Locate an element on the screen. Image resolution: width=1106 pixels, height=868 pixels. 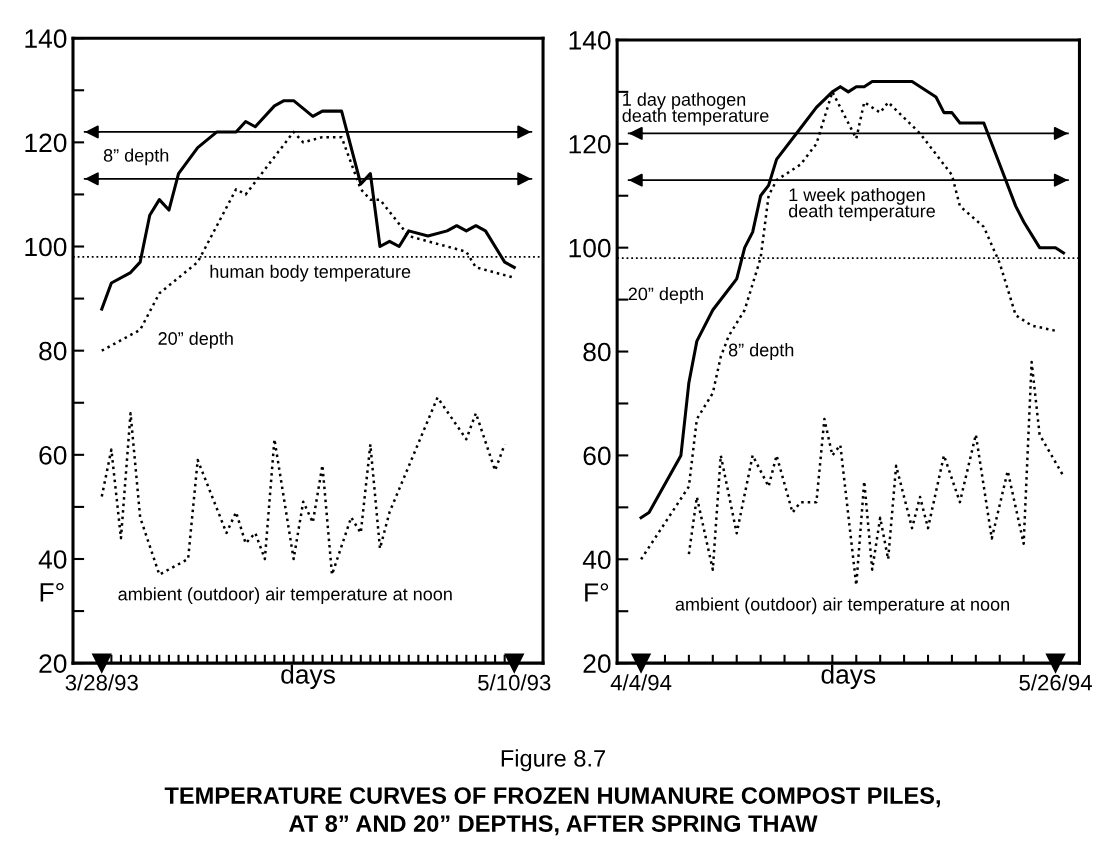
x-tick-label: 3/28/93 is located at coordinates (101, 682).